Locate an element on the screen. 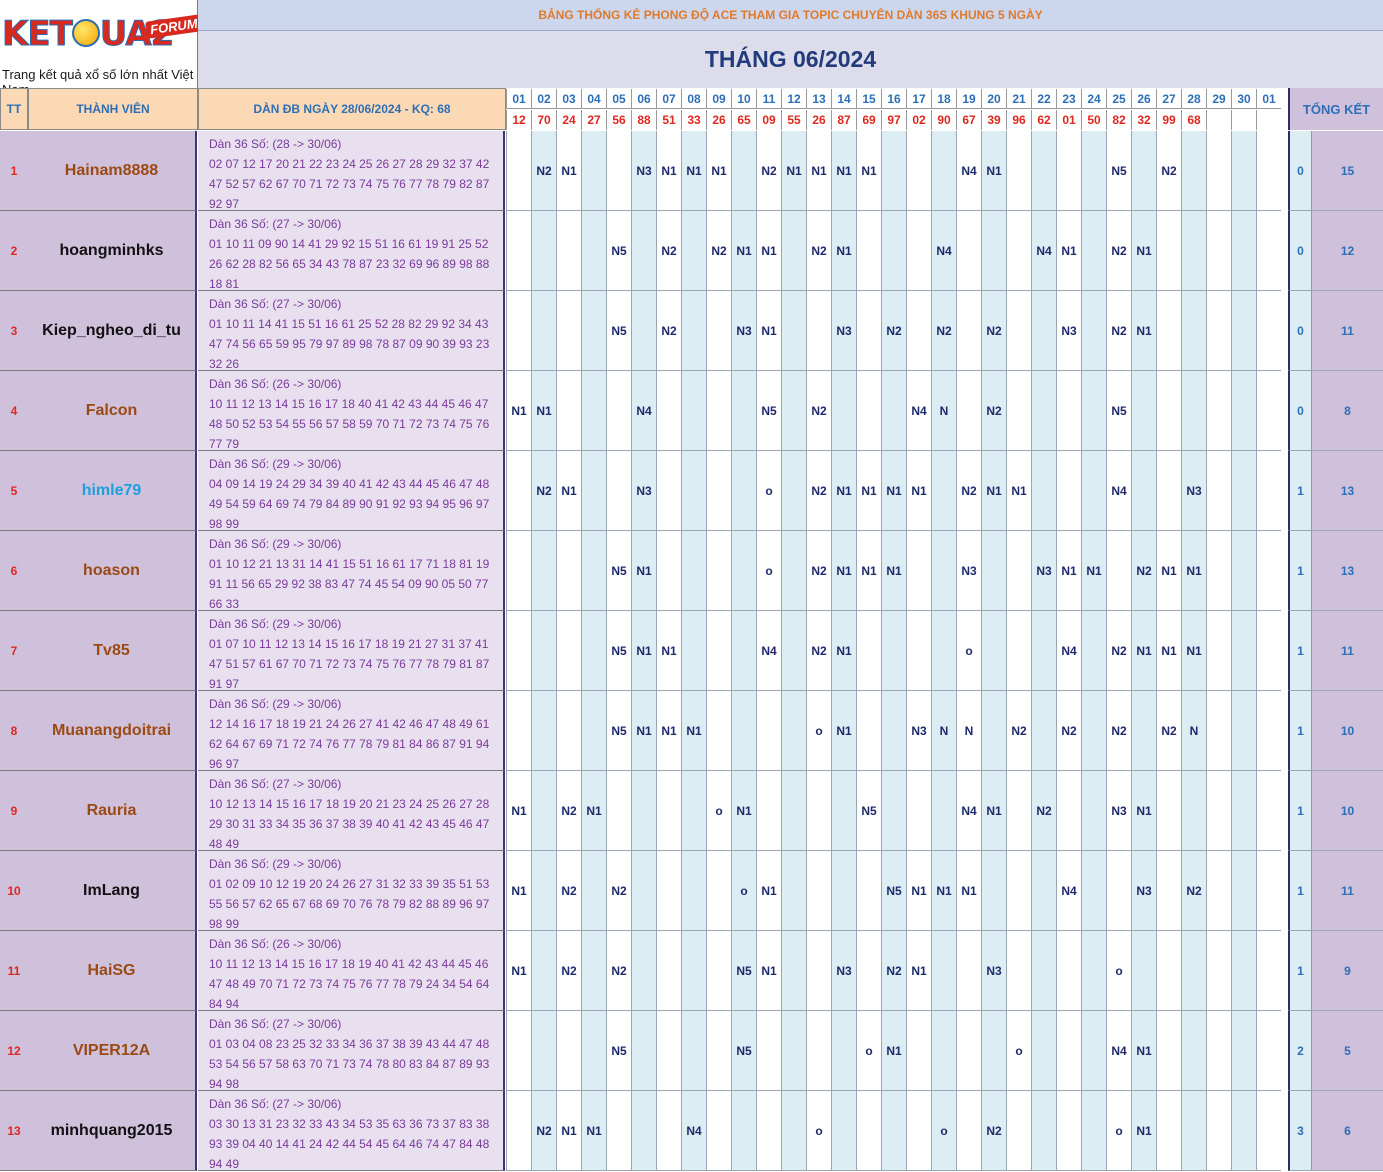 The image size is (1383, 1172). row-index: 3 is located at coordinates (14, 331).